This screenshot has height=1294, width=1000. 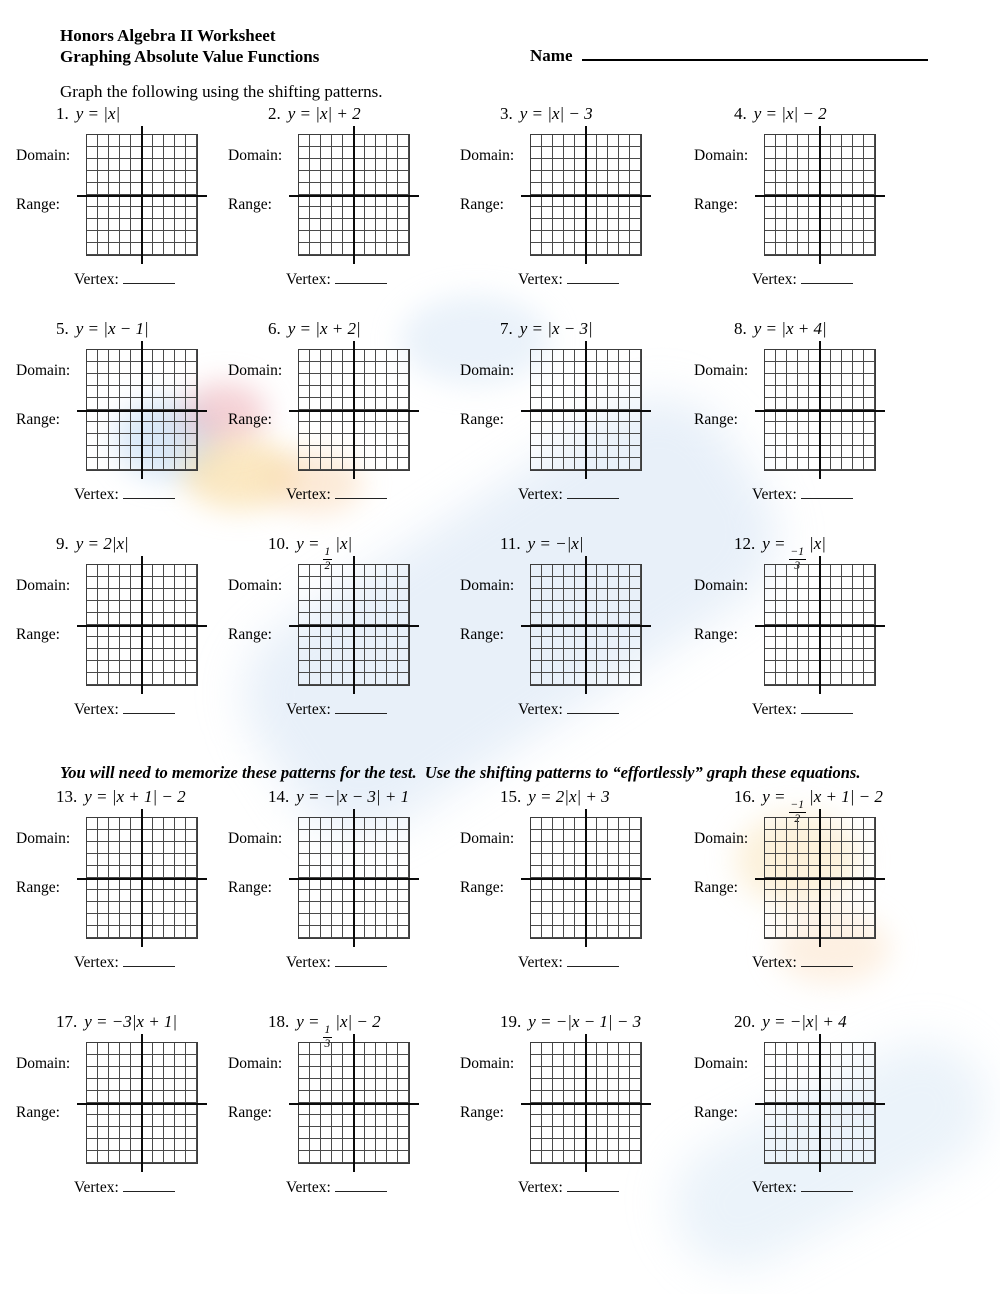 What do you see at coordinates (279, 1022) in the screenshot?
I see `problem-number: 18.` at bounding box center [279, 1022].